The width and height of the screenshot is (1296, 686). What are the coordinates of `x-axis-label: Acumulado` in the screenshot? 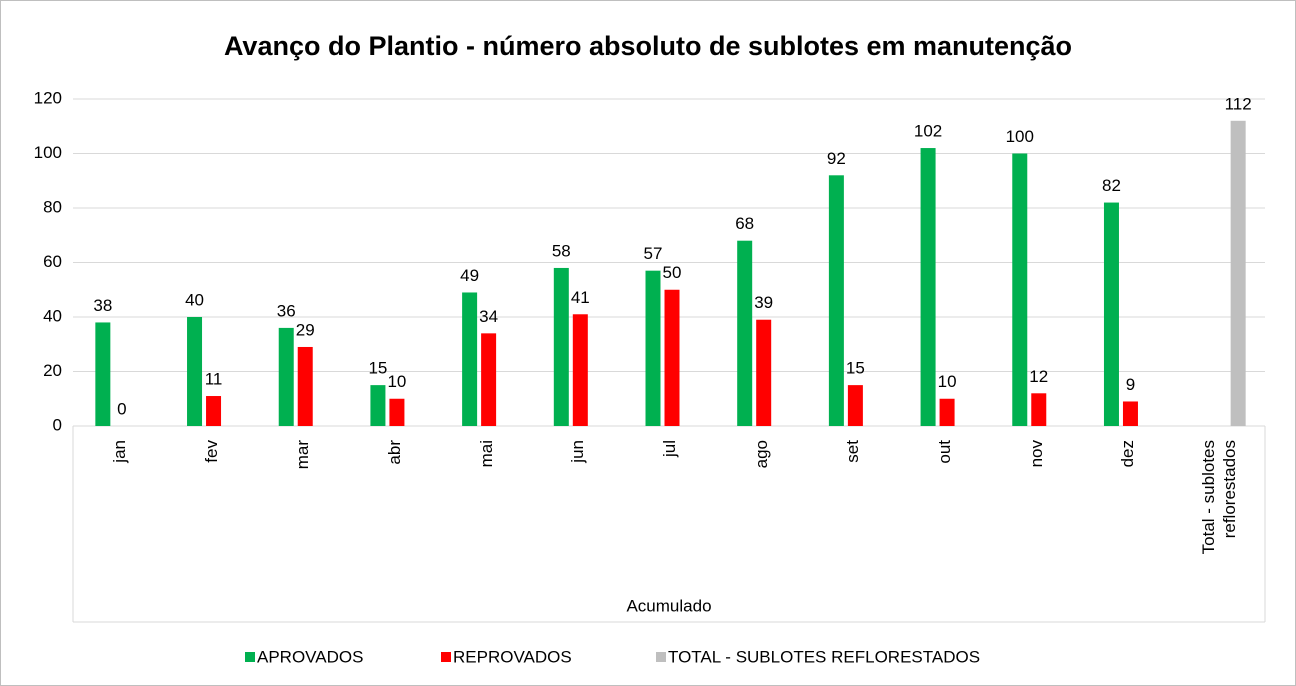 It's located at (668, 605).